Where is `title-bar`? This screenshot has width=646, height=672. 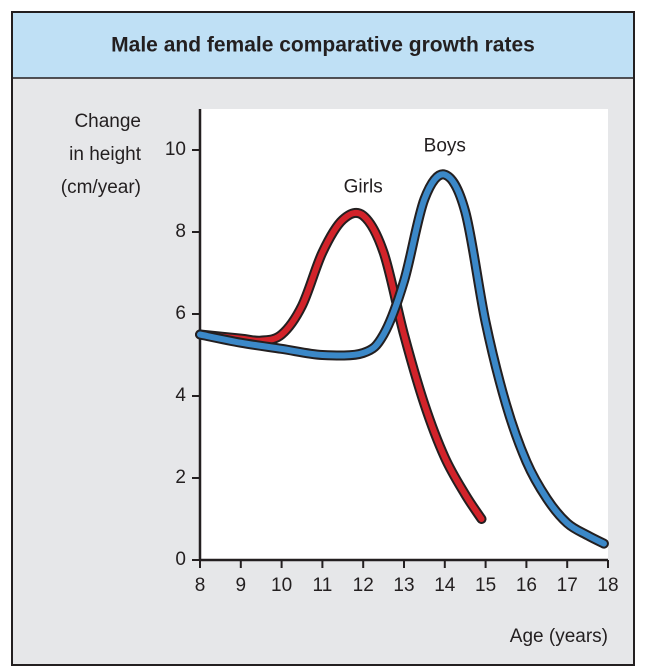
title-bar is located at coordinates (323, 45).